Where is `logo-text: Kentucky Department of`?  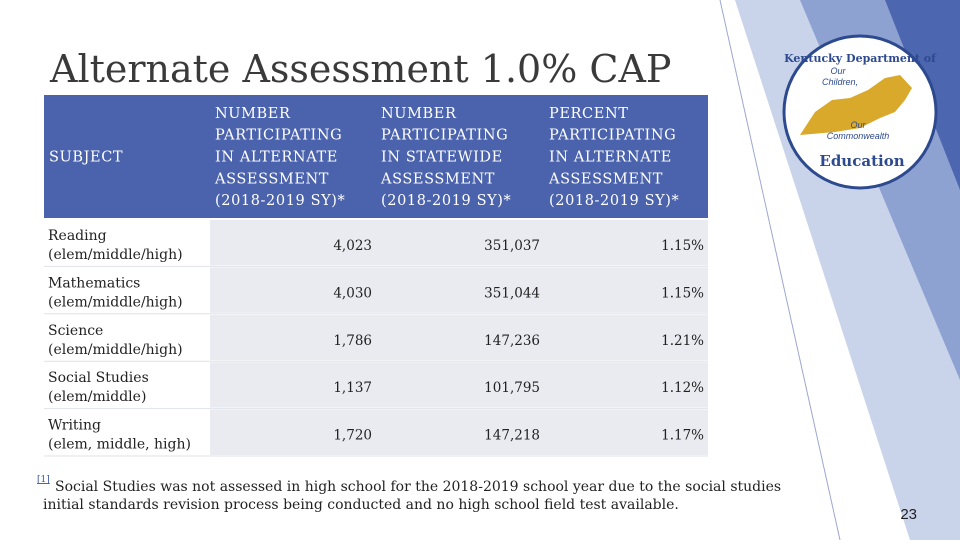
logo-text: Kentucky Department of is located at coordinates (860, 58).